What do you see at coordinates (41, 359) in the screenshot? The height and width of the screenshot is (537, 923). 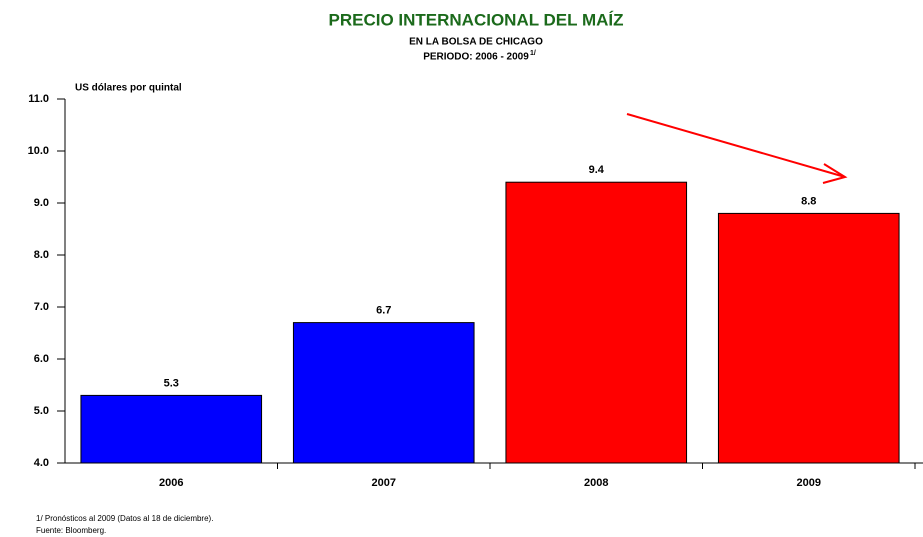 I see `y-tick-label: 6.0` at bounding box center [41, 359].